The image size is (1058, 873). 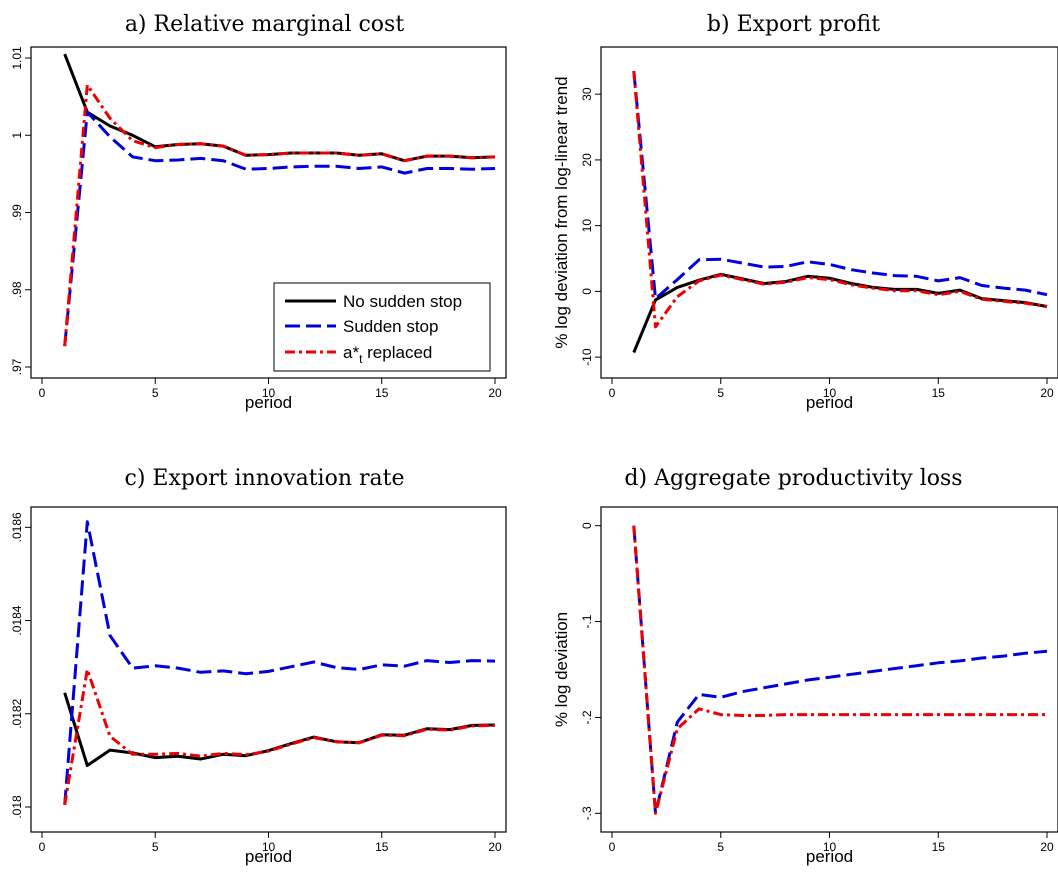 What do you see at coordinates (587, 813) in the screenshot?
I see `y-tick-label: -.3` at bounding box center [587, 813].